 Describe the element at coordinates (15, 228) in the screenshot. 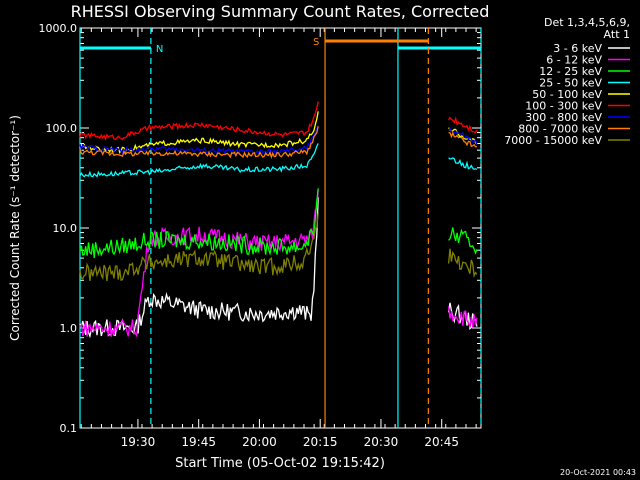

I see `y-axis-label: Corrected Count Rate (s⁻¹ detector⁻¹)` at that location.